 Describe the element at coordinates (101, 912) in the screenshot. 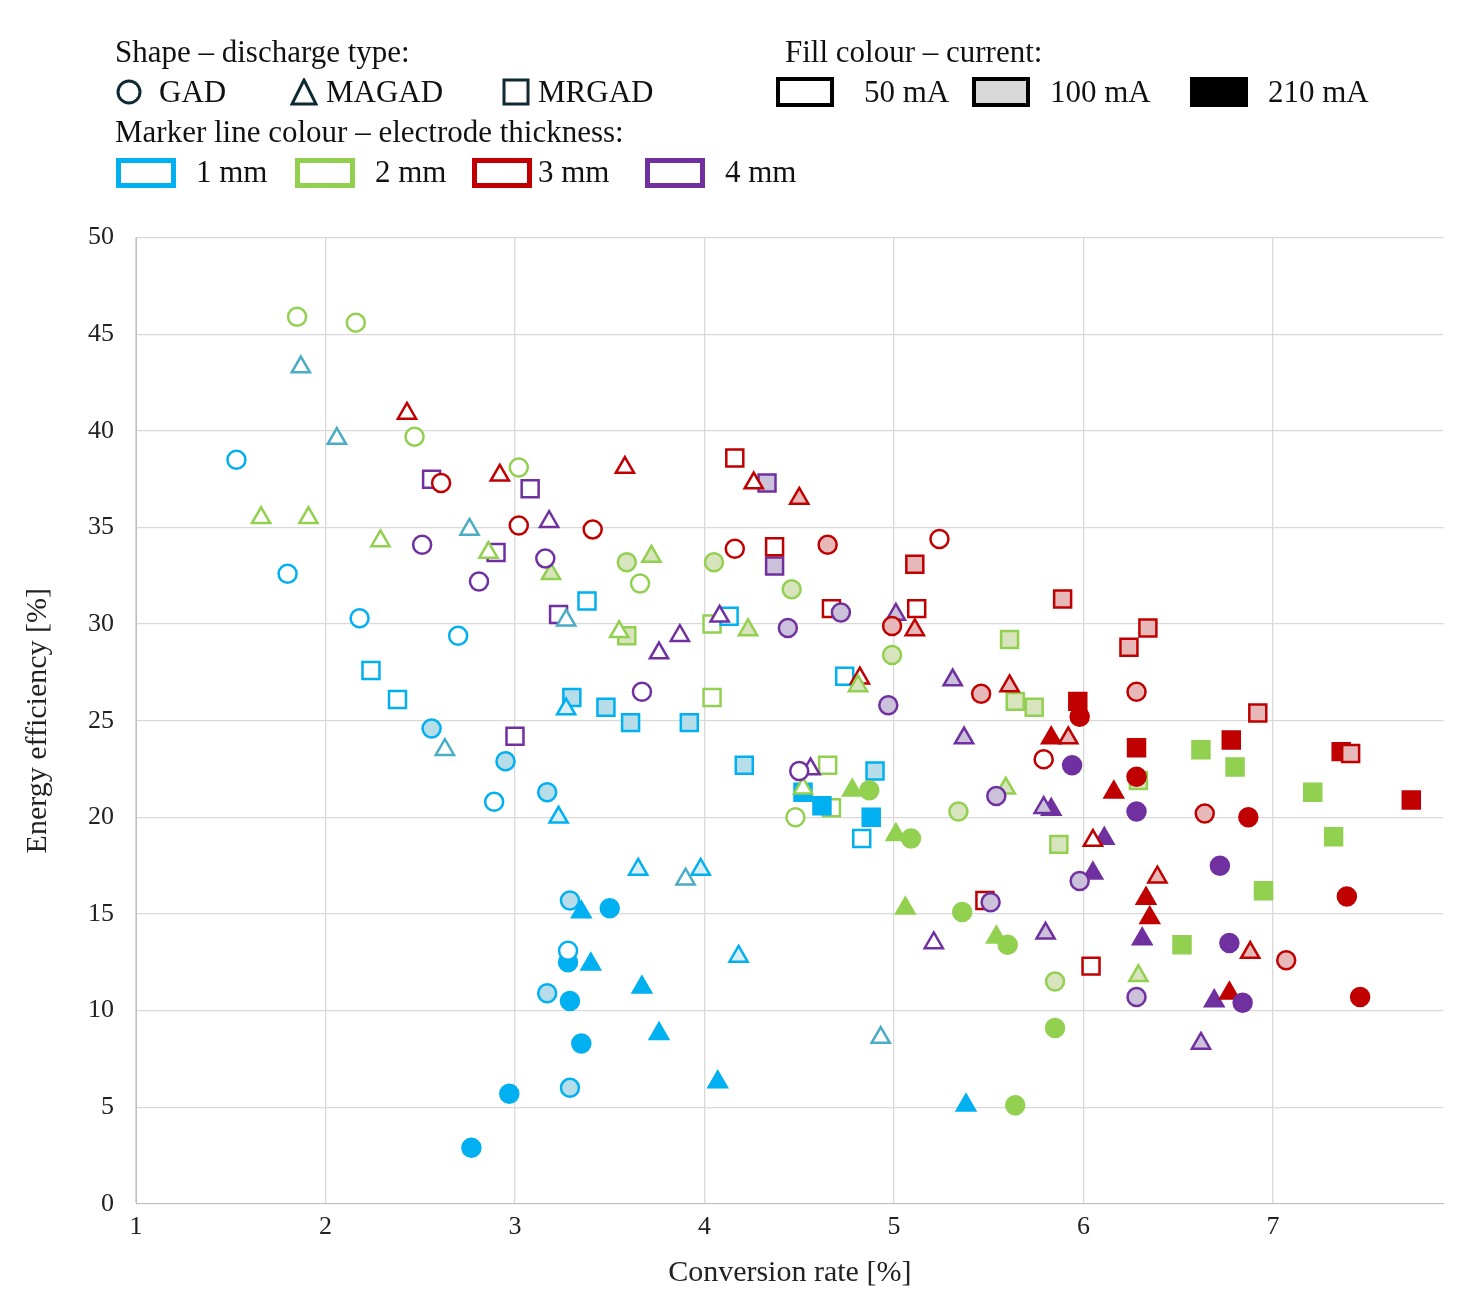

I see `y-tick-label: 15` at that location.